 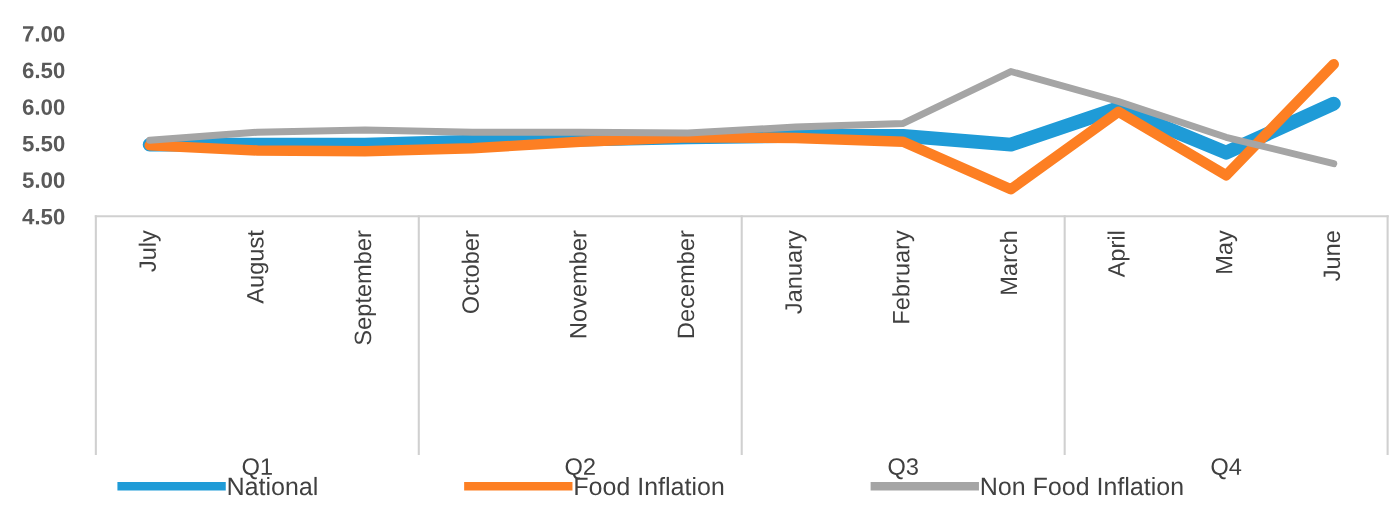 I want to click on x-tick-label: May, so click(x=1227, y=251).